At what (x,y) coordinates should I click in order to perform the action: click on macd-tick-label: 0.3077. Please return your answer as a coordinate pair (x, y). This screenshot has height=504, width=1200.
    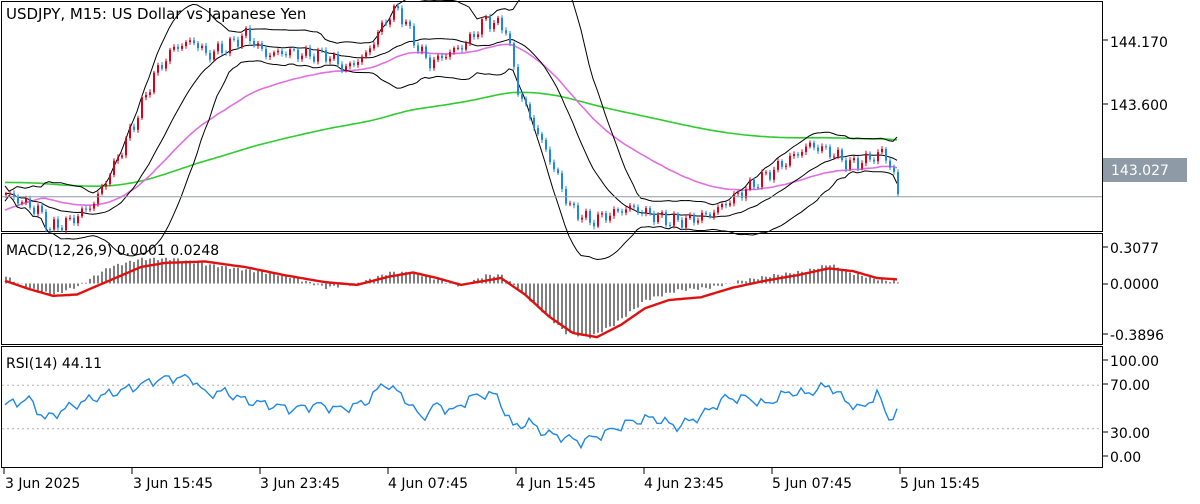
    Looking at the image, I should click on (1134, 249).